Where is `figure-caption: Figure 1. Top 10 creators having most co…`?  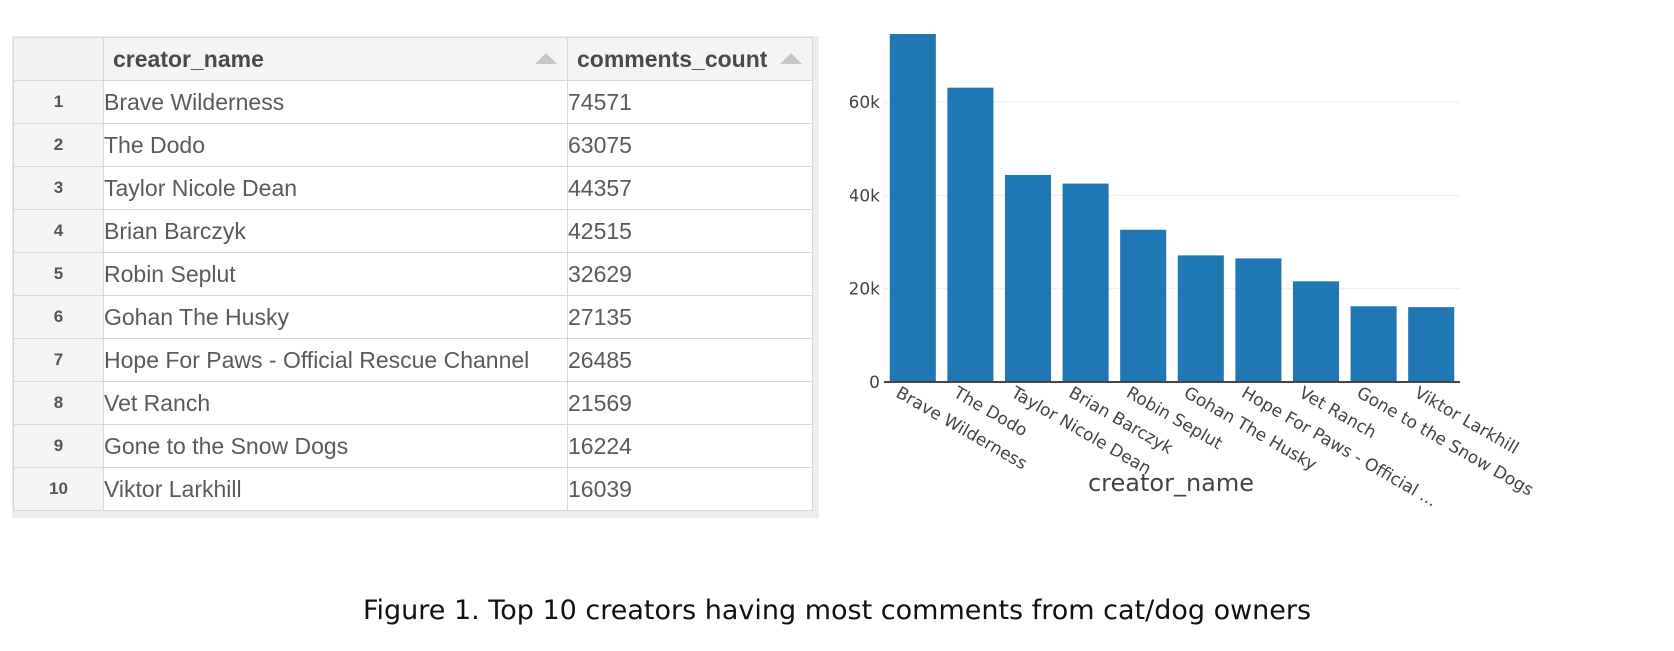 figure-caption: Figure 1. Top 10 creators having most co… is located at coordinates (837, 610).